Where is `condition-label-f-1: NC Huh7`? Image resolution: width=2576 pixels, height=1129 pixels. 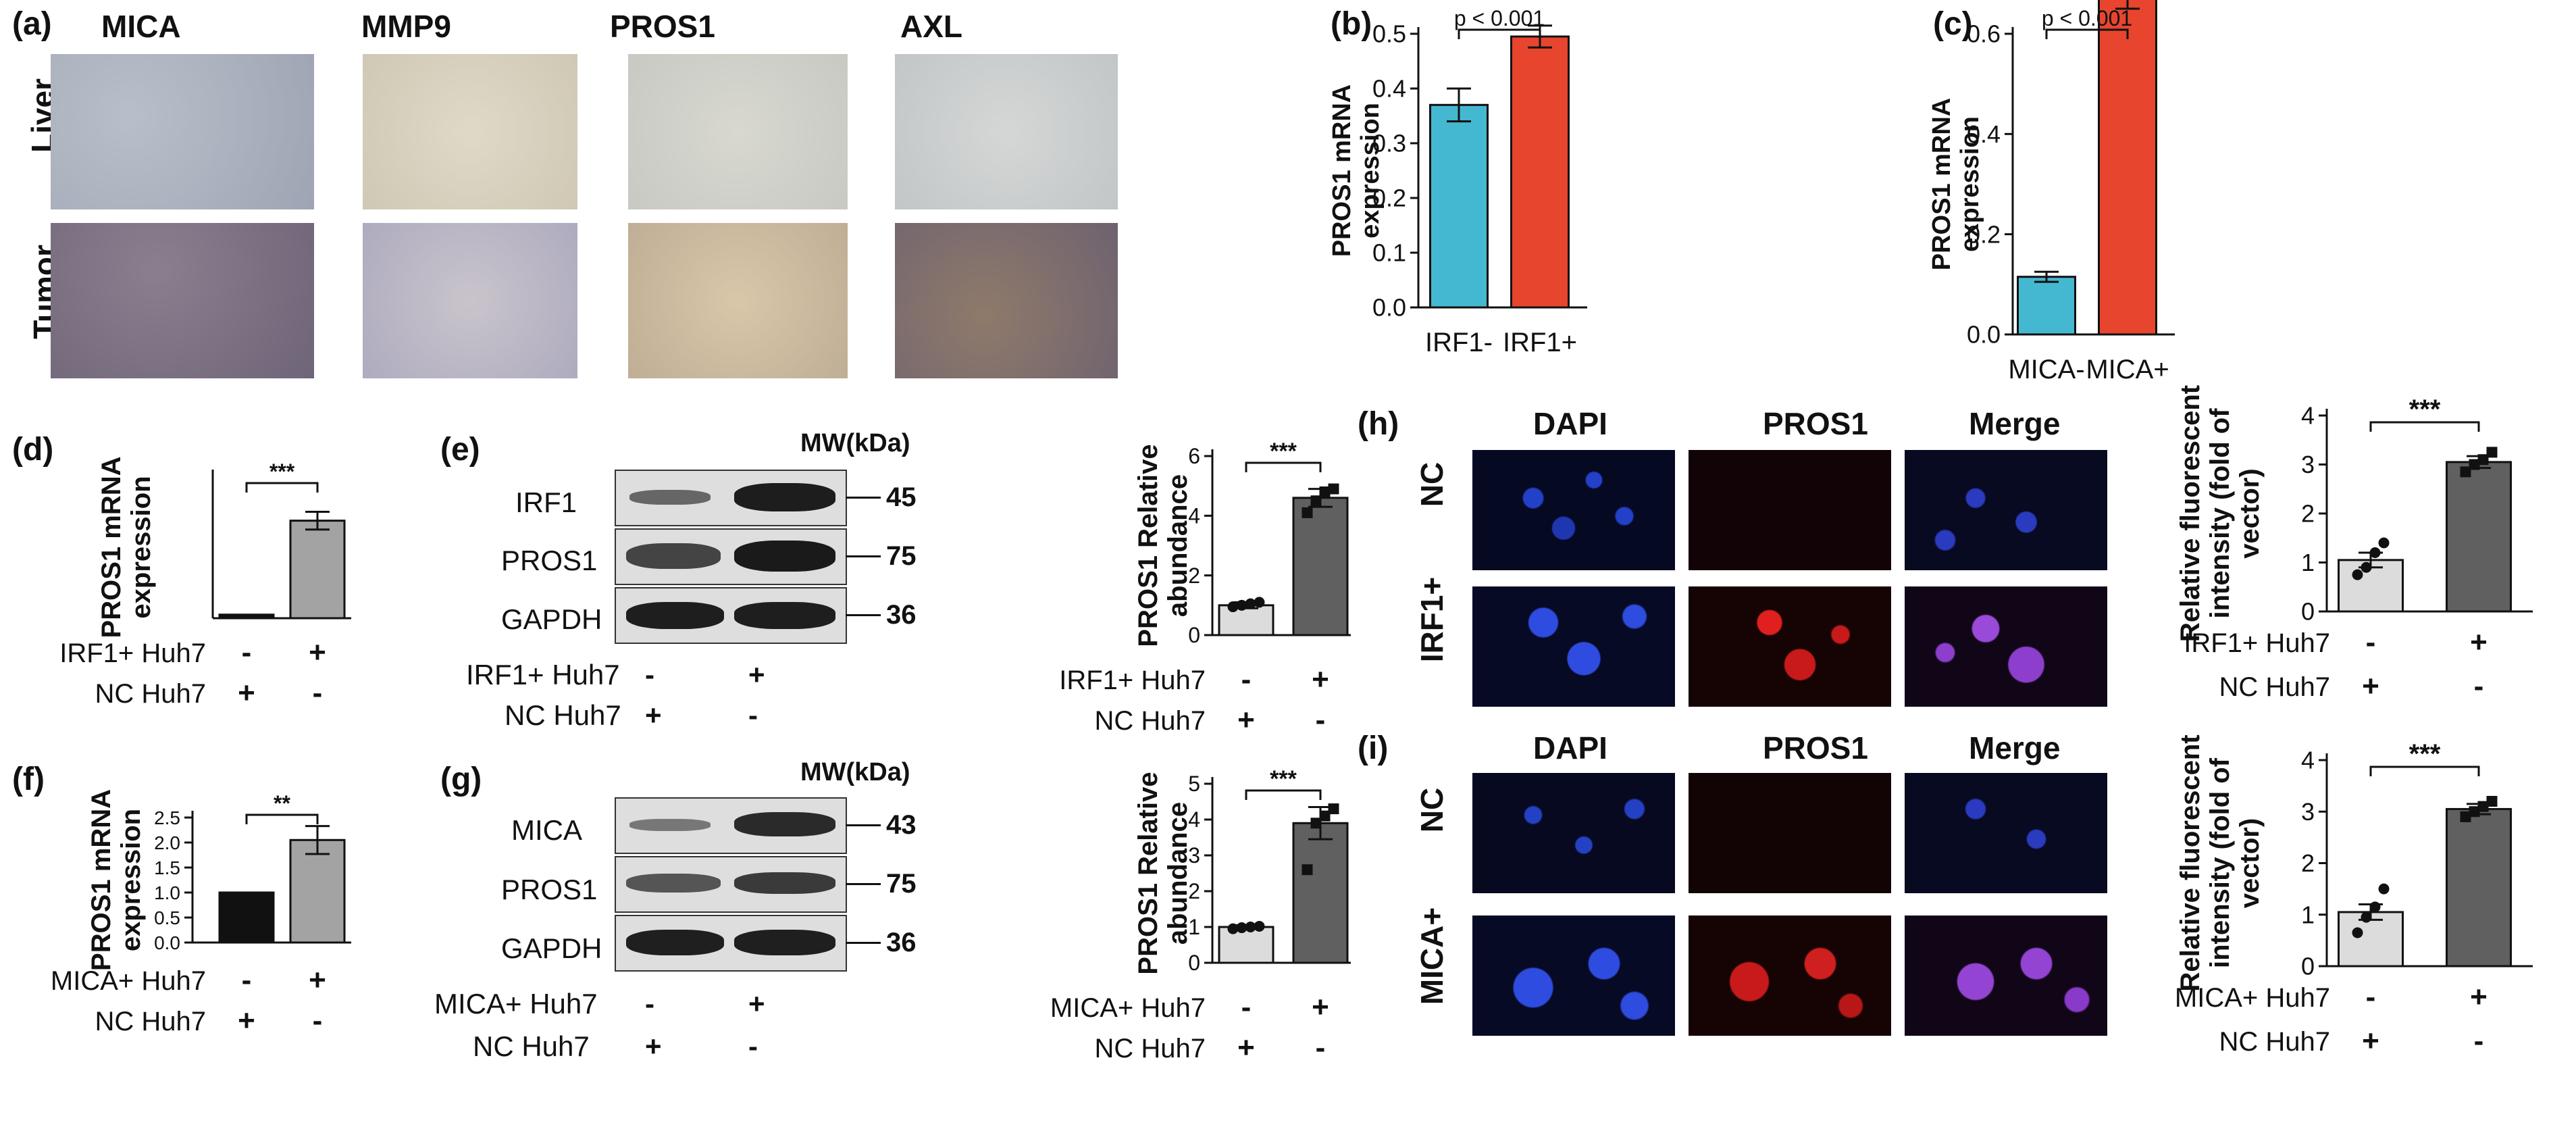 condition-label-f-1: NC Huh7 is located at coordinates (150, 1021).